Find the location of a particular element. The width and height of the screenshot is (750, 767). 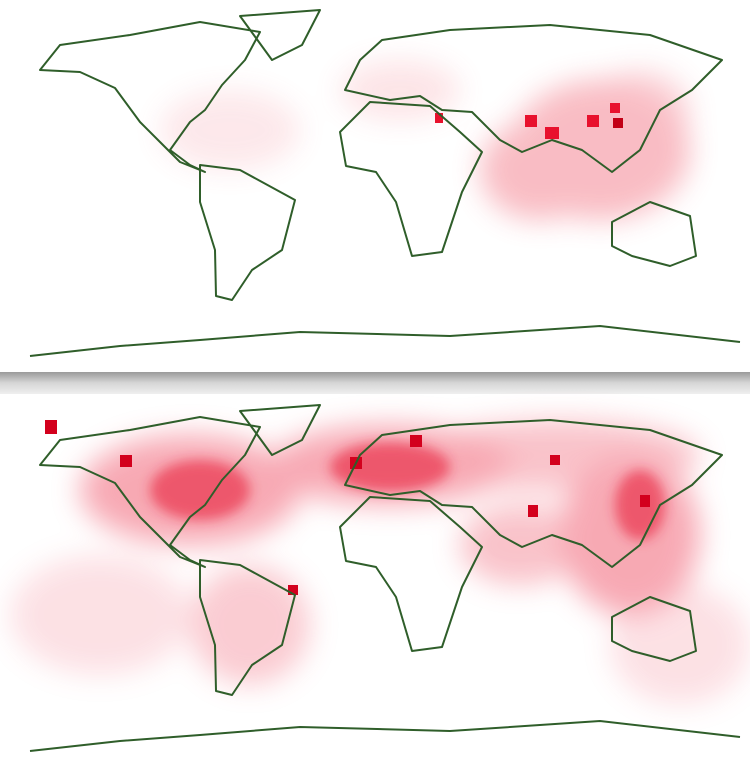

panel-divider is located at coordinates (375, 383).